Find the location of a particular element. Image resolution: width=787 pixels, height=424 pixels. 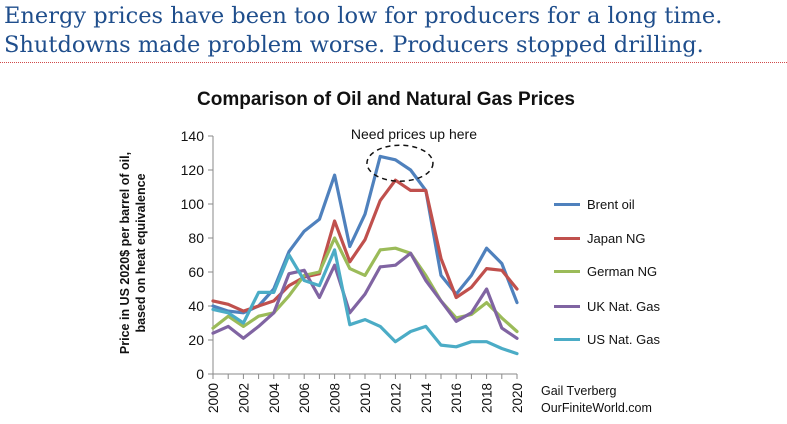

dotted-divider is located at coordinates (393, 62).